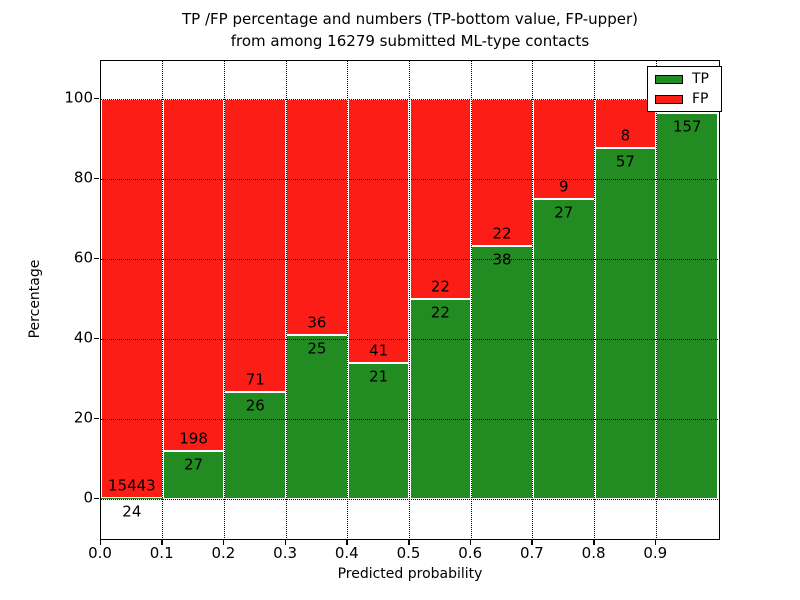 The height and width of the screenshot is (600, 800). Describe the element at coordinates (379, 376) in the screenshot. I see `tp-count-label: 21` at that location.